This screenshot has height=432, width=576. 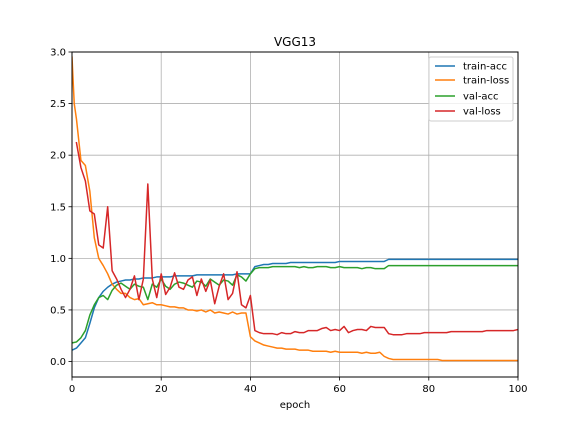 What do you see at coordinates (58, 53) in the screenshot?
I see `y-tick-label: 3.0` at bounding box center [58, 53].